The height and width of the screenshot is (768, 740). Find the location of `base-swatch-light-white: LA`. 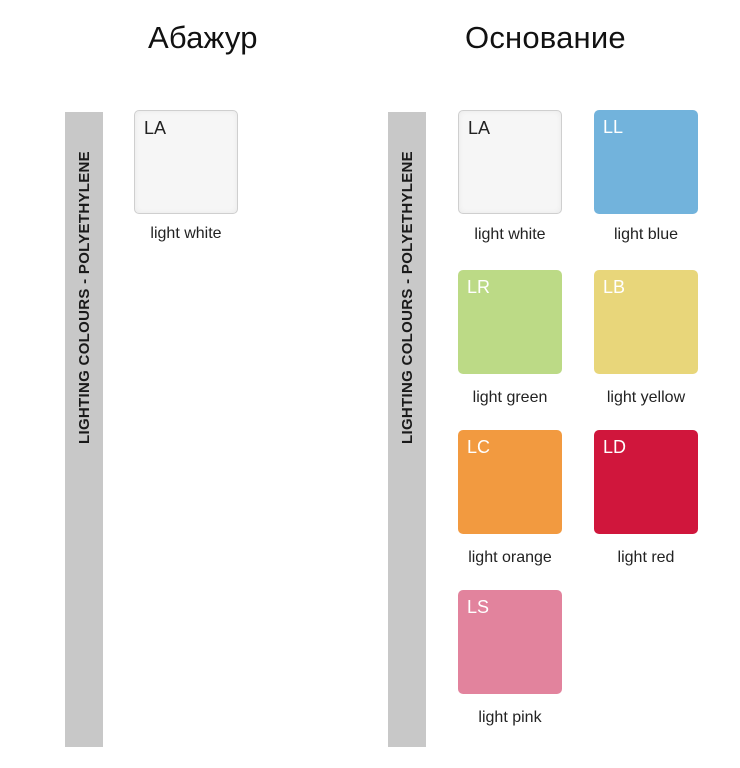

base-swatch-light-white: LA is located at coordinates (510, 162).